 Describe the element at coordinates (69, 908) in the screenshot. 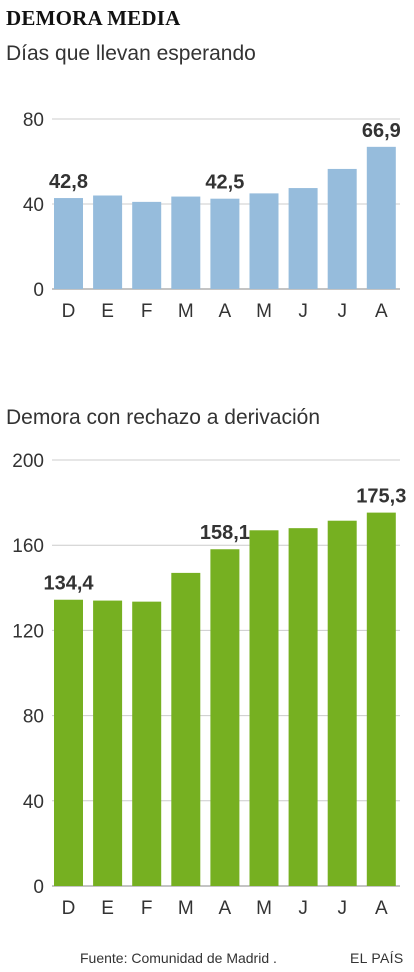

I see `chart2-category-label: D` at that location.